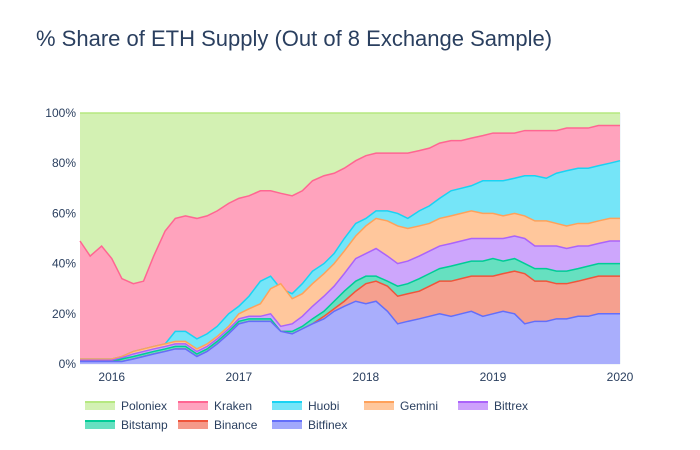 The image size is (700, 450). I want to click on line-bitfinex, so click(350, 331).